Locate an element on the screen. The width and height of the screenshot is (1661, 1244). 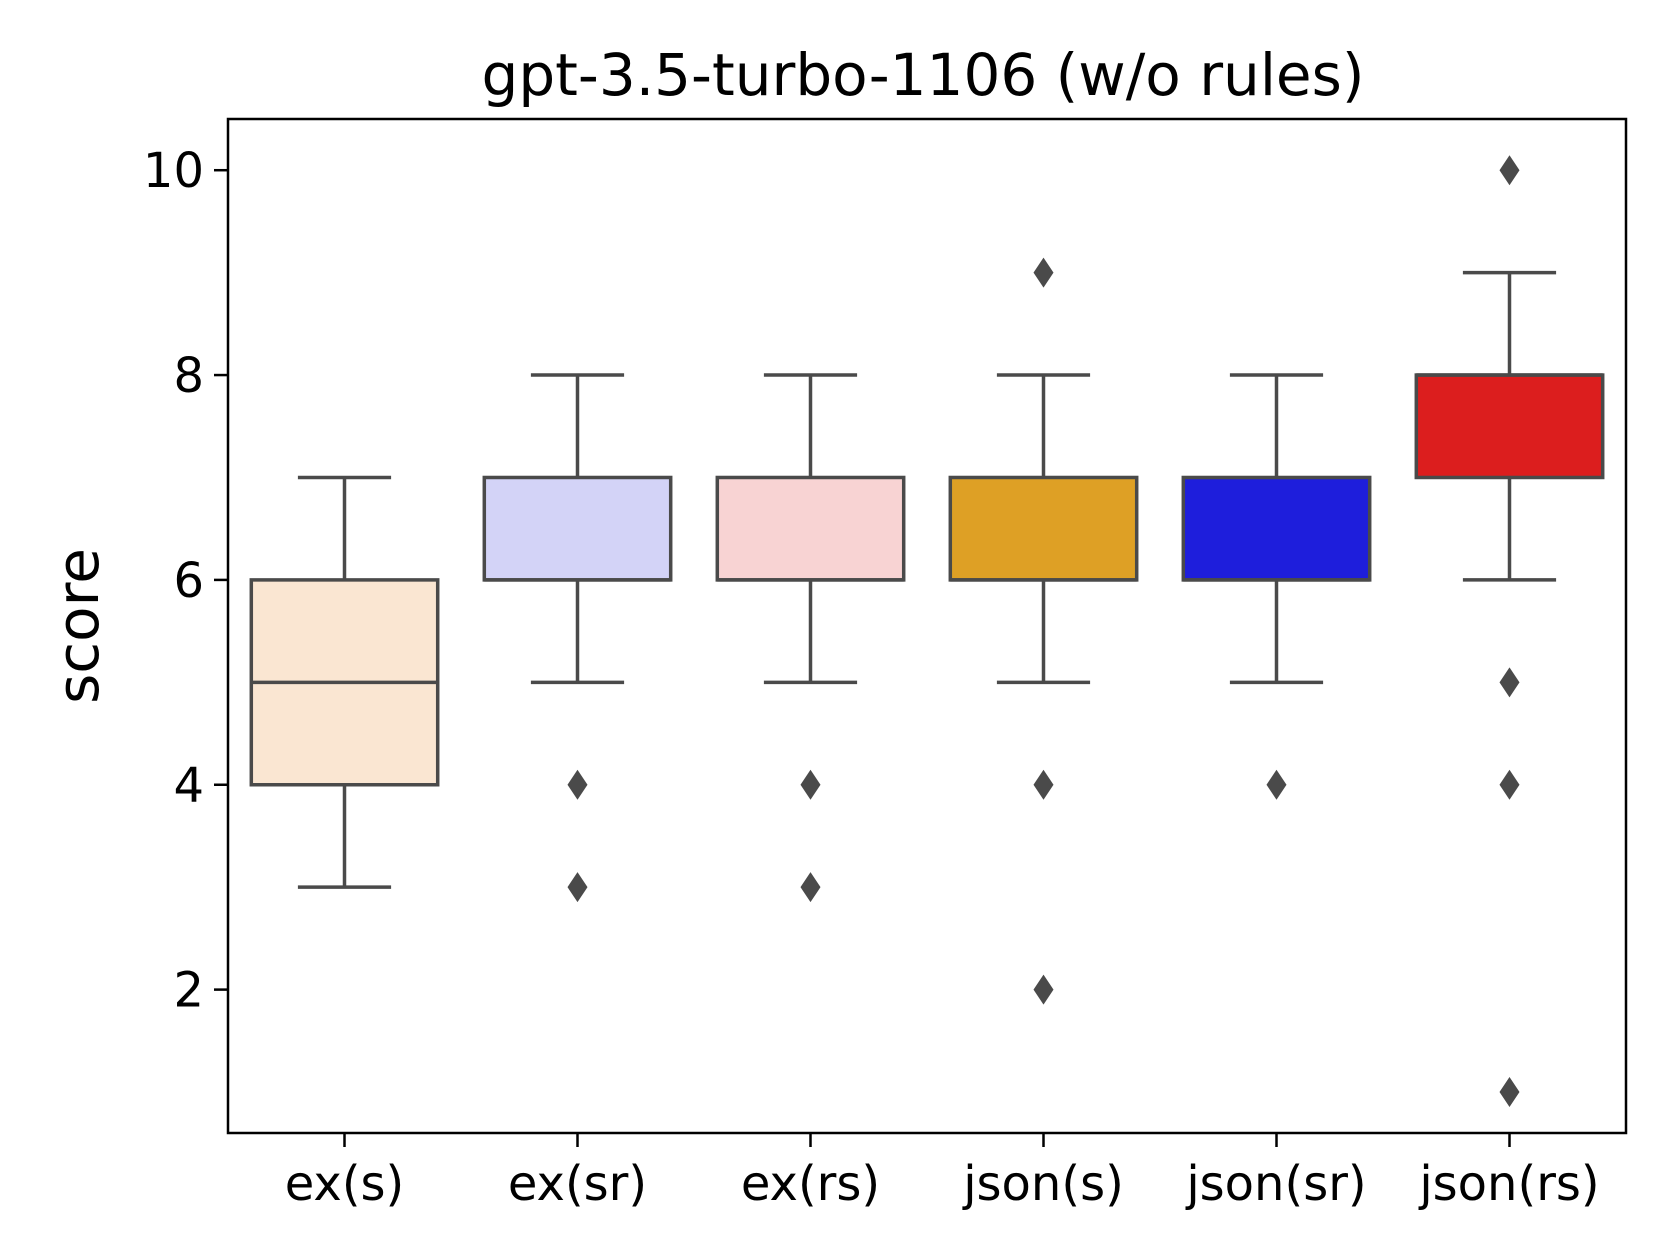
y-tick-label: 2 is located at coordinates (188, 991).